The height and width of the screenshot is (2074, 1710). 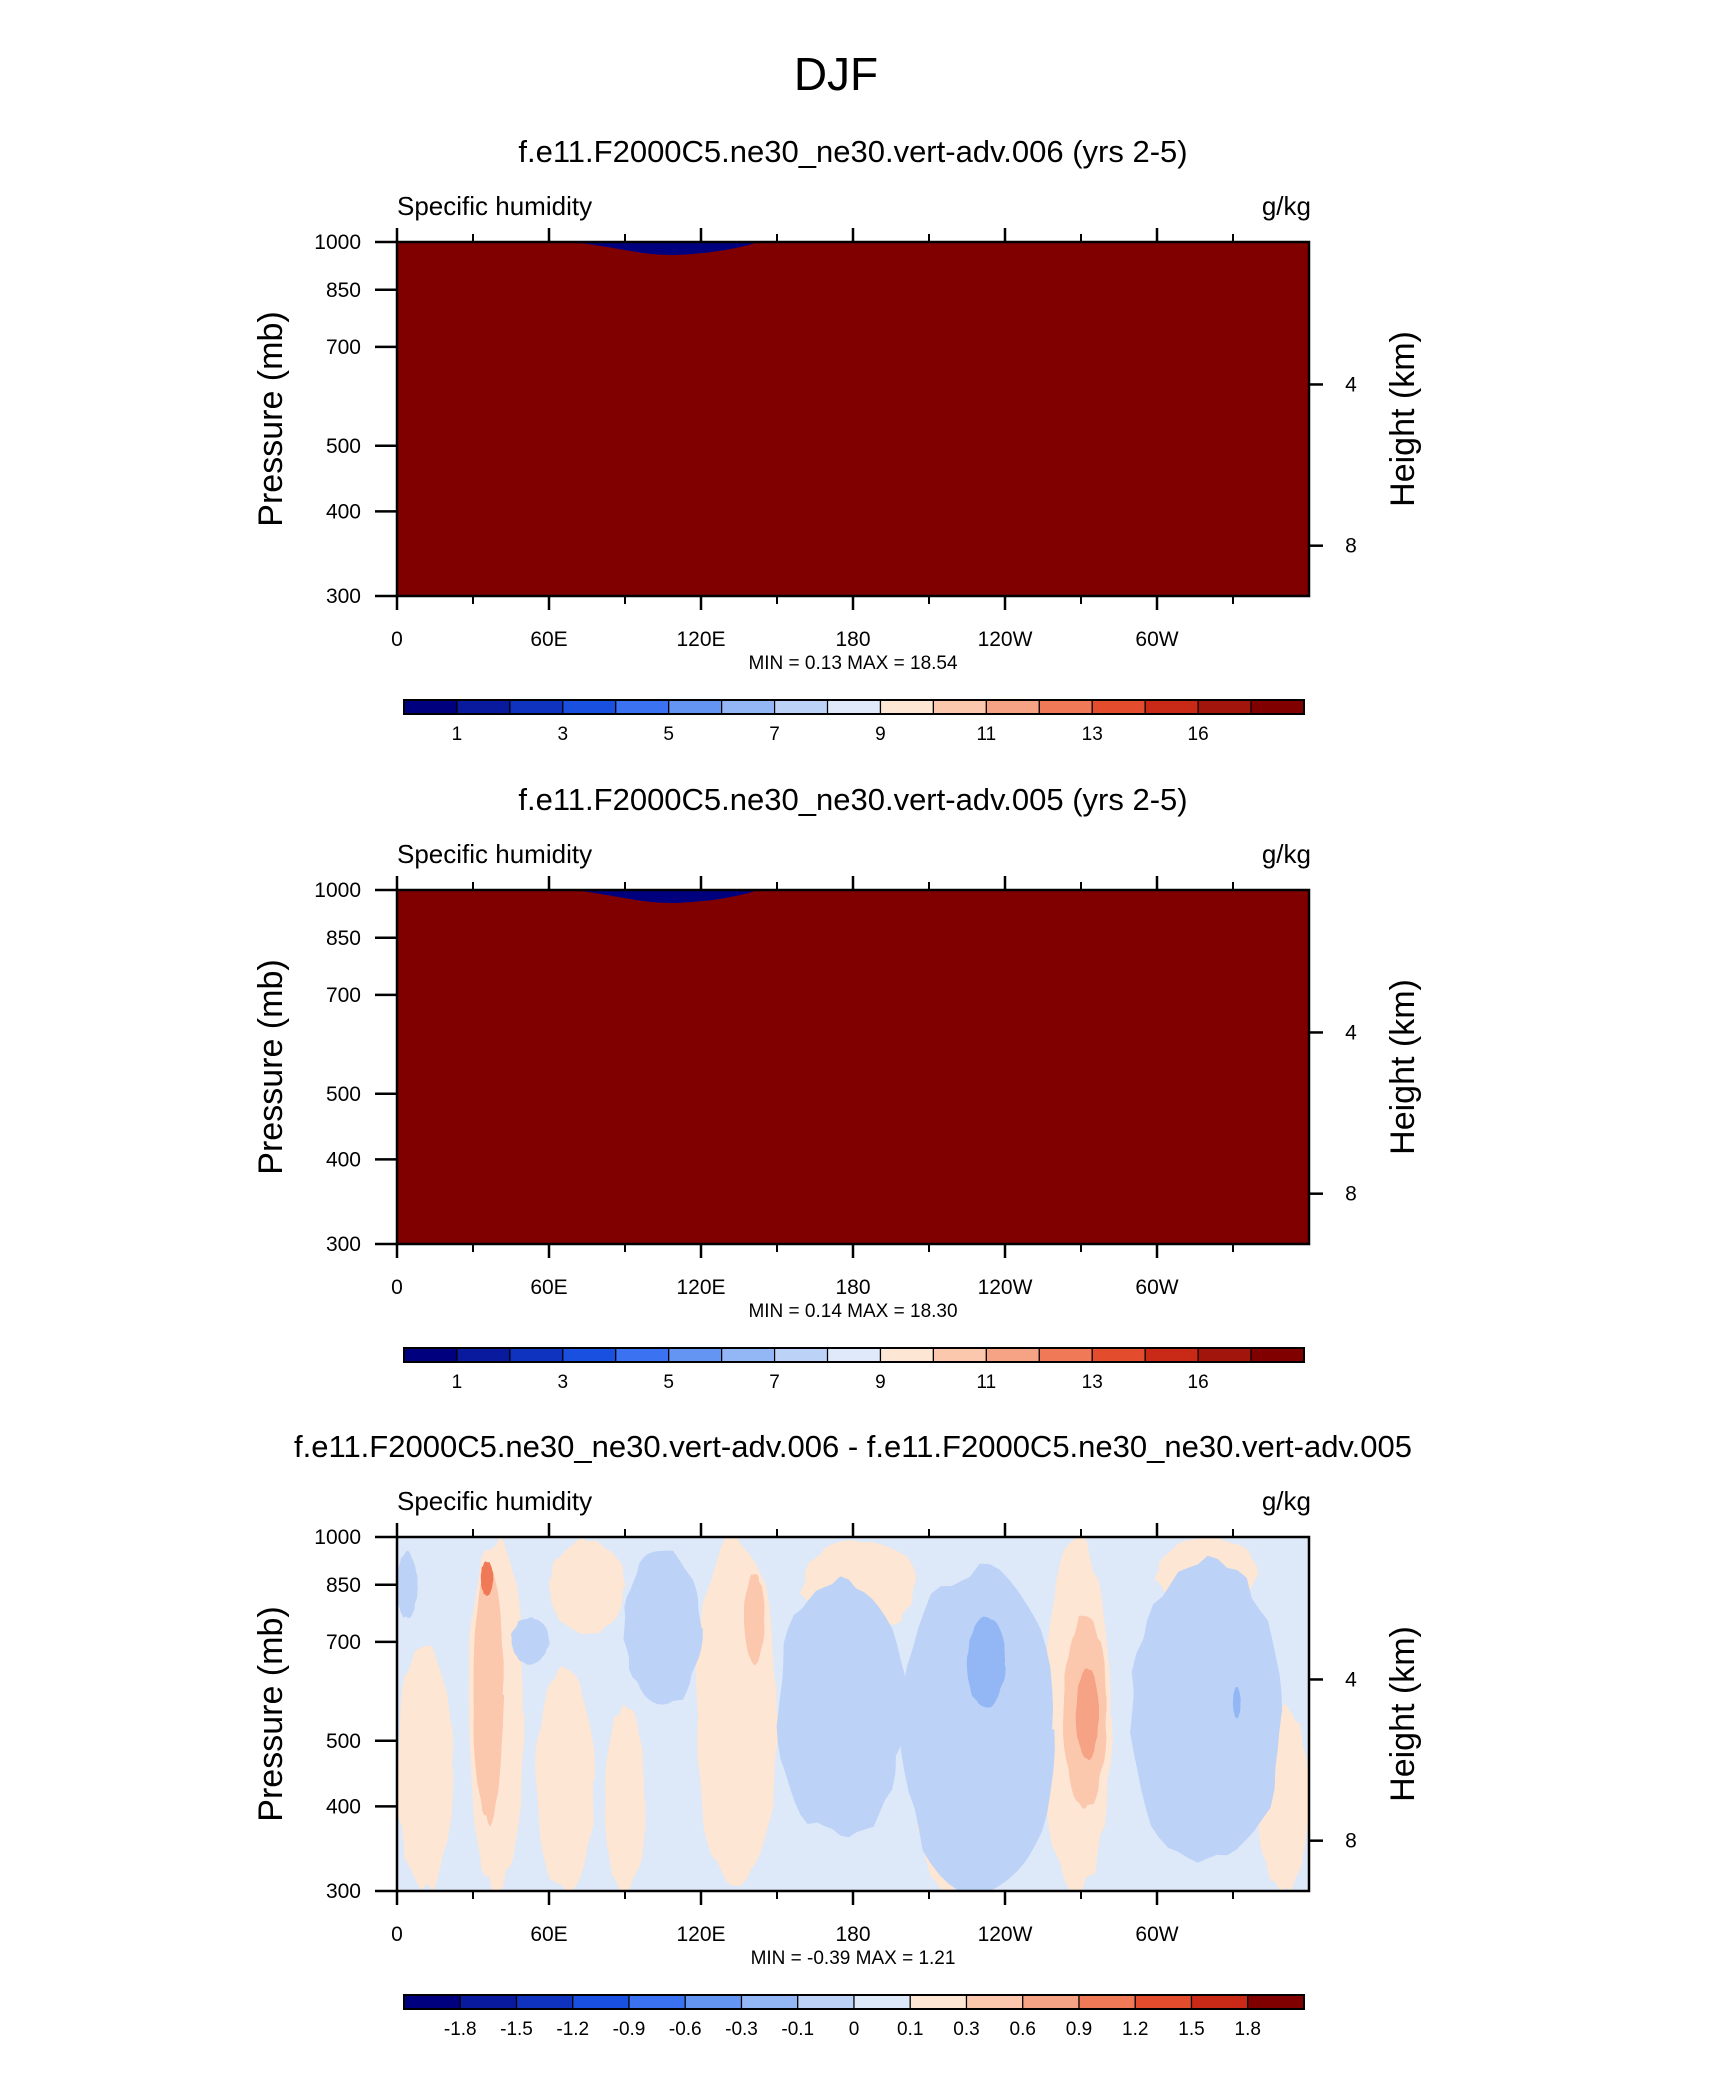 What do you see at coordinates (1156, 1287) in the screenshot?
I see `x-tick-label: 60W` at bounding box center [1156, 1287].